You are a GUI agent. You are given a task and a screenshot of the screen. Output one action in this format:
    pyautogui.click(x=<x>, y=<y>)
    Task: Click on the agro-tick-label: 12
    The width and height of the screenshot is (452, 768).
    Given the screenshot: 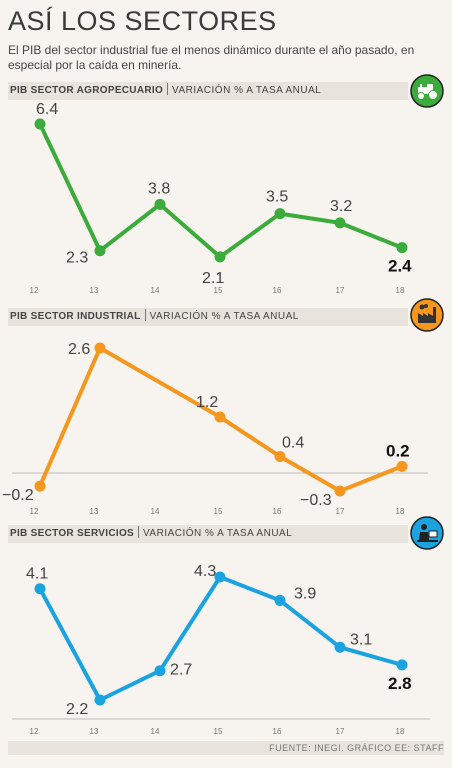 What is the action you would take?
    pyautogui.click(x=34, y=290)
    